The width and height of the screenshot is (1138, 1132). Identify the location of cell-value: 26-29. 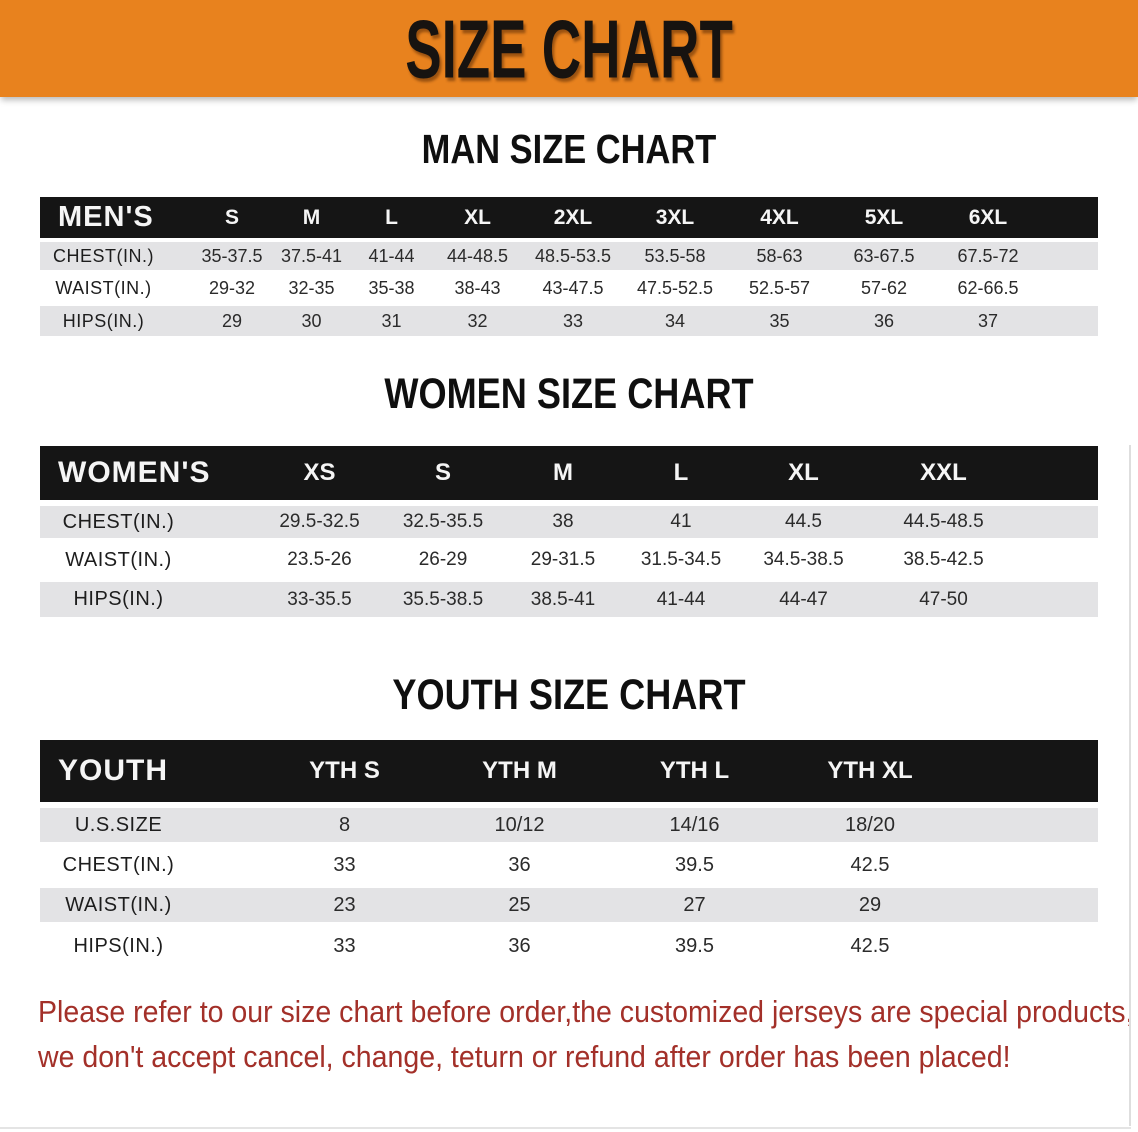
(443, 558).